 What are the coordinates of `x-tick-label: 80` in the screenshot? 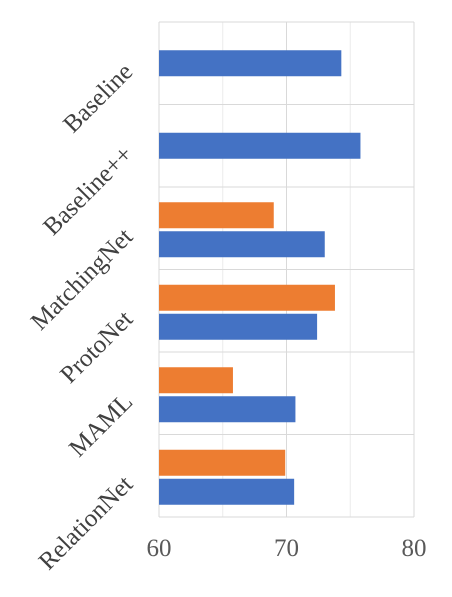 It's located at (414, 548).